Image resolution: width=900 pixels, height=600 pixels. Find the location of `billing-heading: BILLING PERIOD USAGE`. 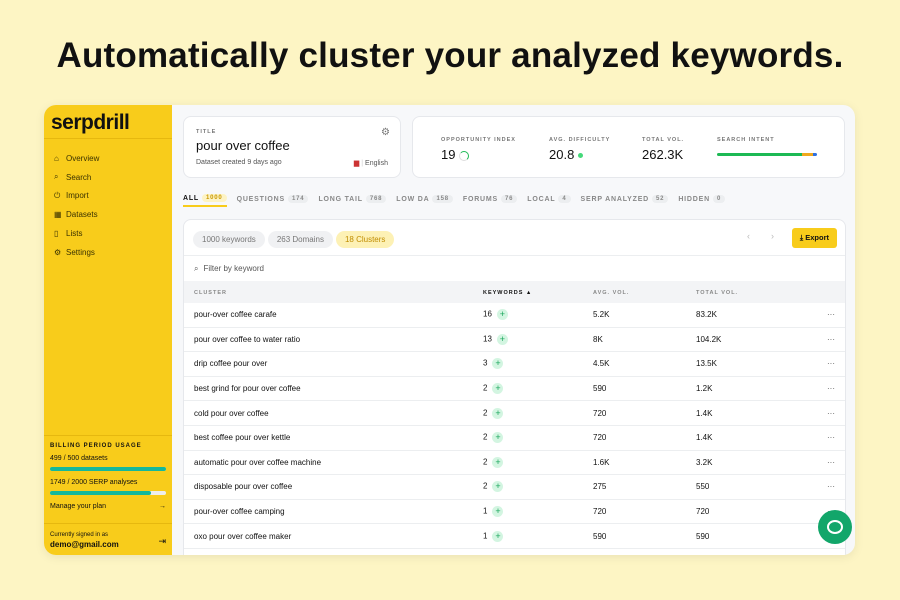

billing-heading: BILLING PERIOD USAGE is located at coordinates (96, 446).